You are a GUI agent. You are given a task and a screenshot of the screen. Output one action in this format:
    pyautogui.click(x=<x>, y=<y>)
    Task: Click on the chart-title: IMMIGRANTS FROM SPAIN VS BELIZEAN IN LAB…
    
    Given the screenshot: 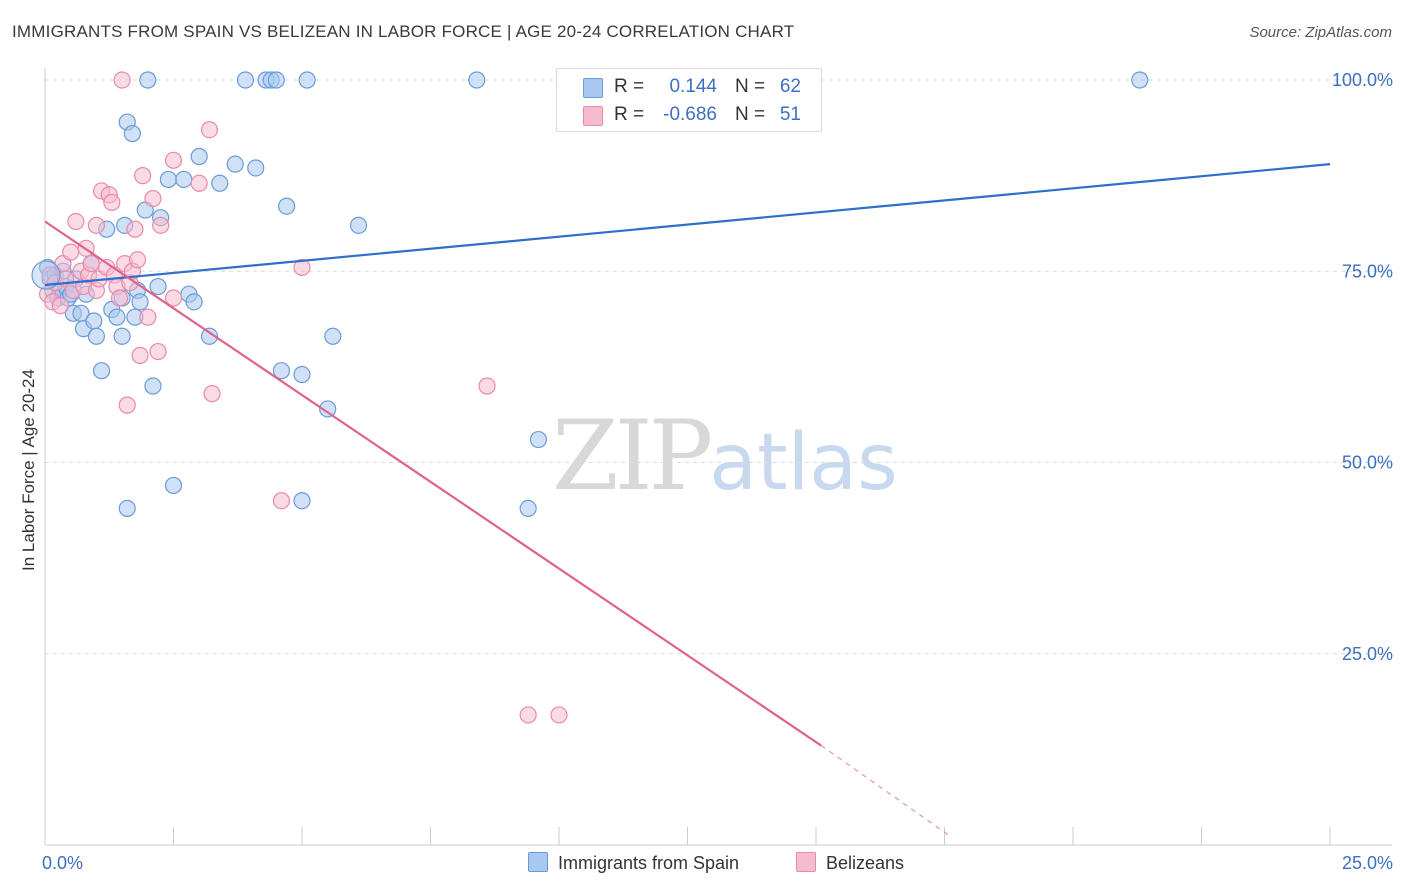 What is the action you would take?
    pyautogui.click(x=403, y=31)
    